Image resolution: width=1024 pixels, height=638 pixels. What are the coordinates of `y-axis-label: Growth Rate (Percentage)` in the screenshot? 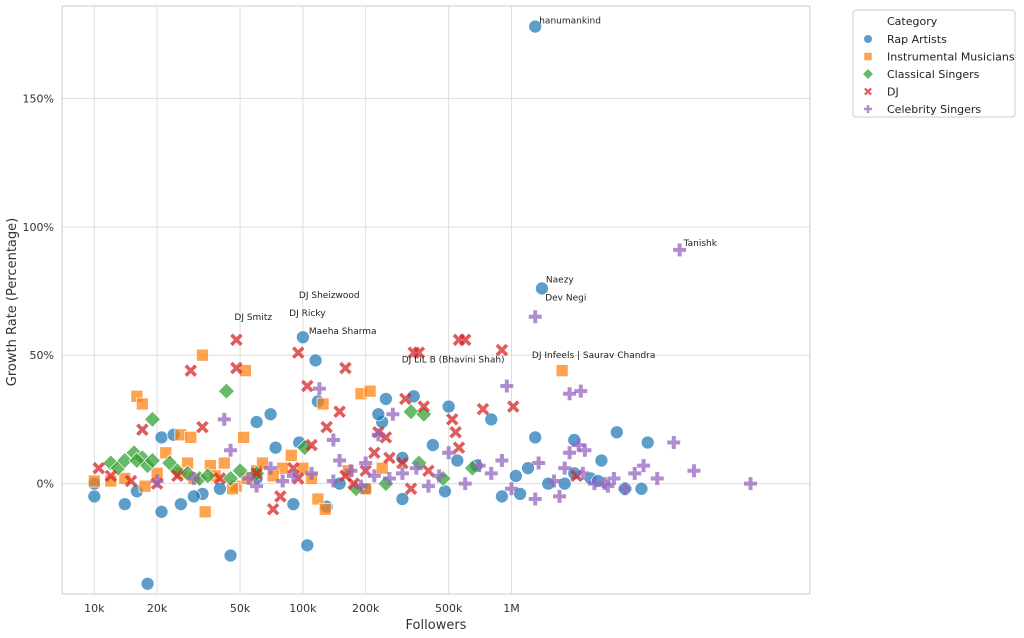 It's located at (12, 302).